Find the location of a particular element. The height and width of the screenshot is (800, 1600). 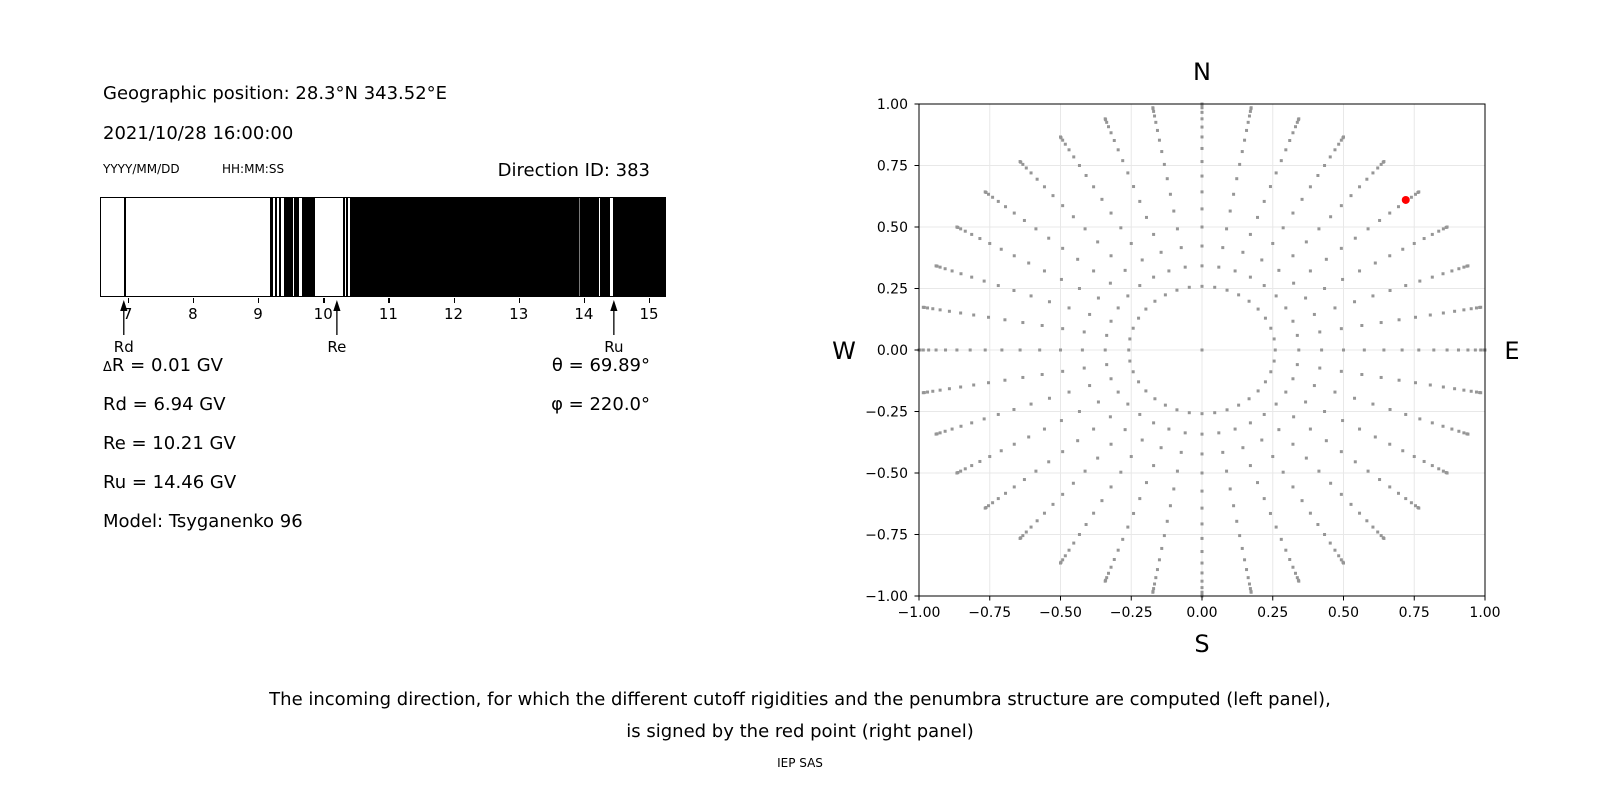

penumbra-tick is located at coordinates (128, 300).